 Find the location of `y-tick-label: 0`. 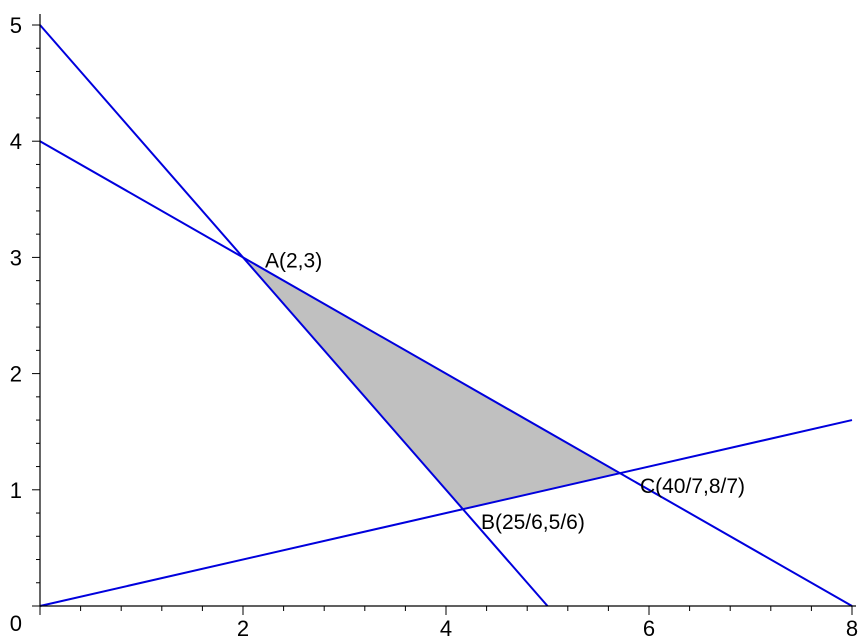

y-tick-label: 0 is located at coordinates (16, 623).